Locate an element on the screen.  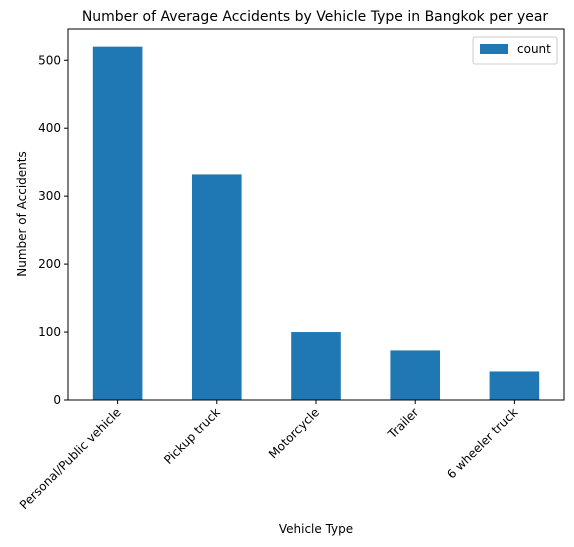
legend: count is located at coordinates (515, 50).